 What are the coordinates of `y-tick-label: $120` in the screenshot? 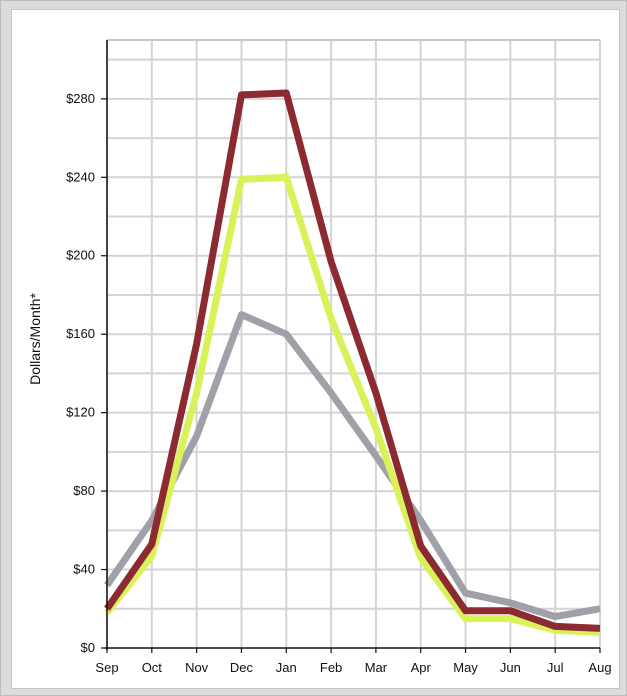 It's located at (80, 412).